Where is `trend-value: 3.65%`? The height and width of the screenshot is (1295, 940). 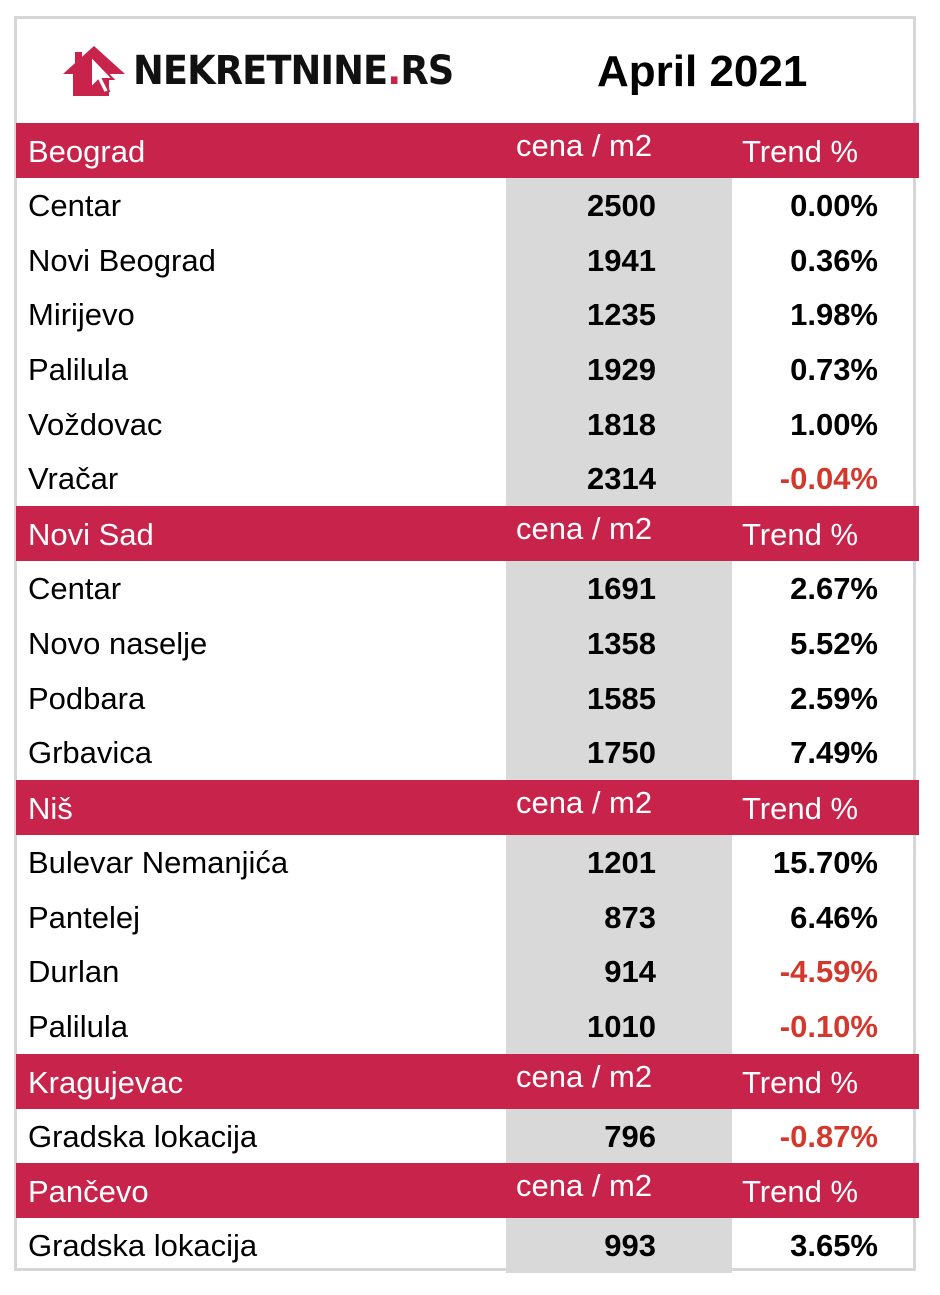 trend-value: 3.65% is located at coordinates (834, 1246).